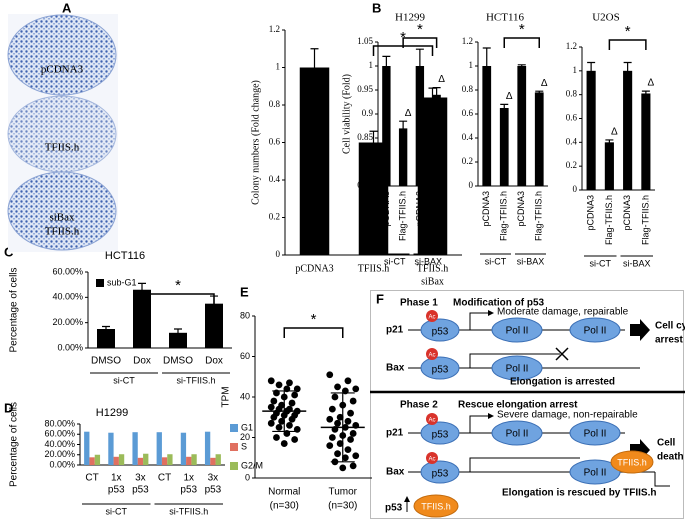 This screenshot has width=685, height=520. I want to click on x-tick-label: DMSO, so click(106, 361).